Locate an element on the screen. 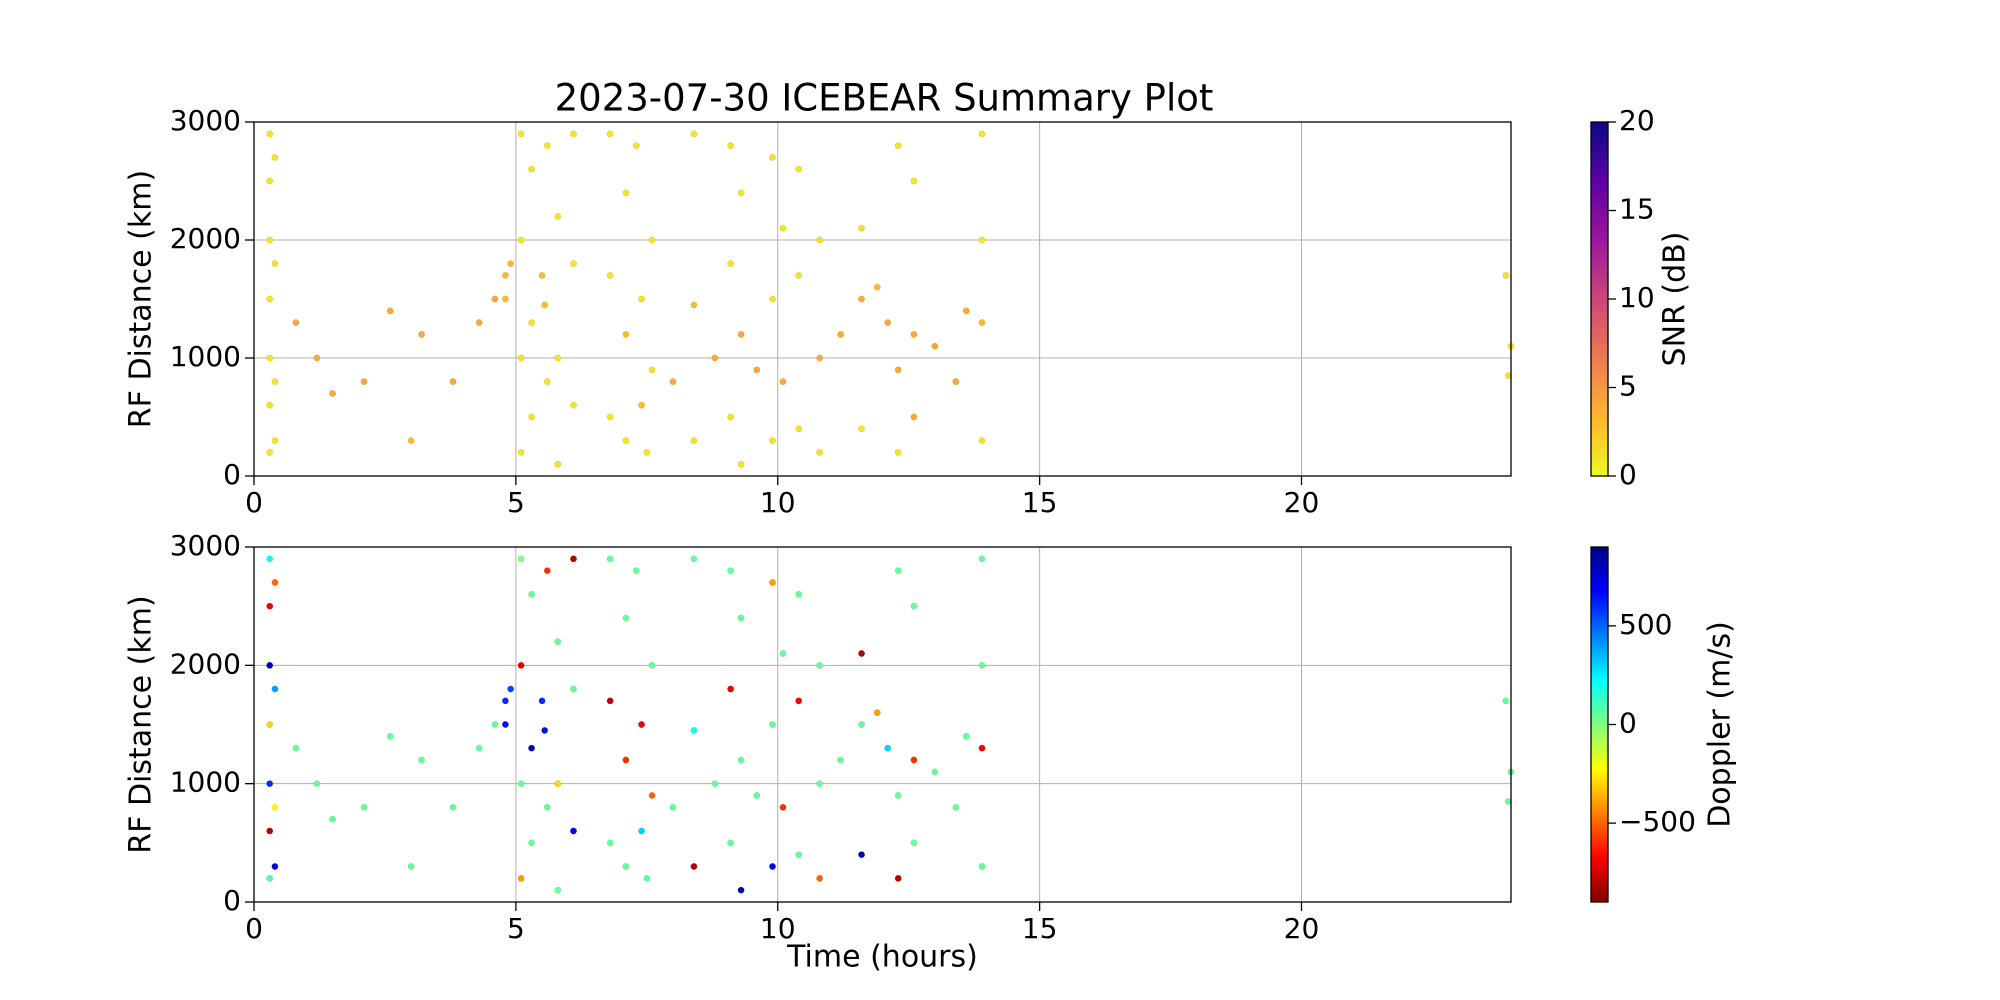 The width and height of the screenshot is (2000, 1000). x-tick-label: 5 is located at coordinates (516, 502).